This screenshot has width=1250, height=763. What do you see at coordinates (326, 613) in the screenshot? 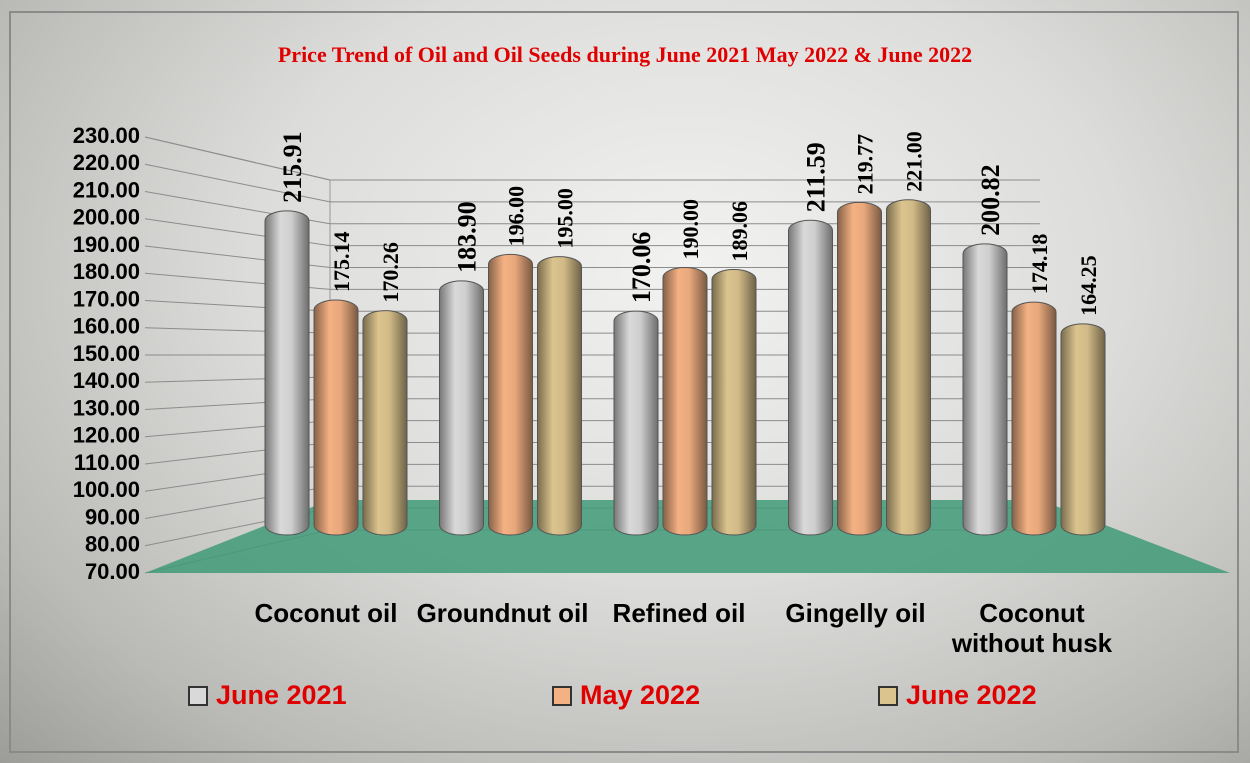
I see `x-tick-label: Coconut oil` at bounding box center [326, 613].